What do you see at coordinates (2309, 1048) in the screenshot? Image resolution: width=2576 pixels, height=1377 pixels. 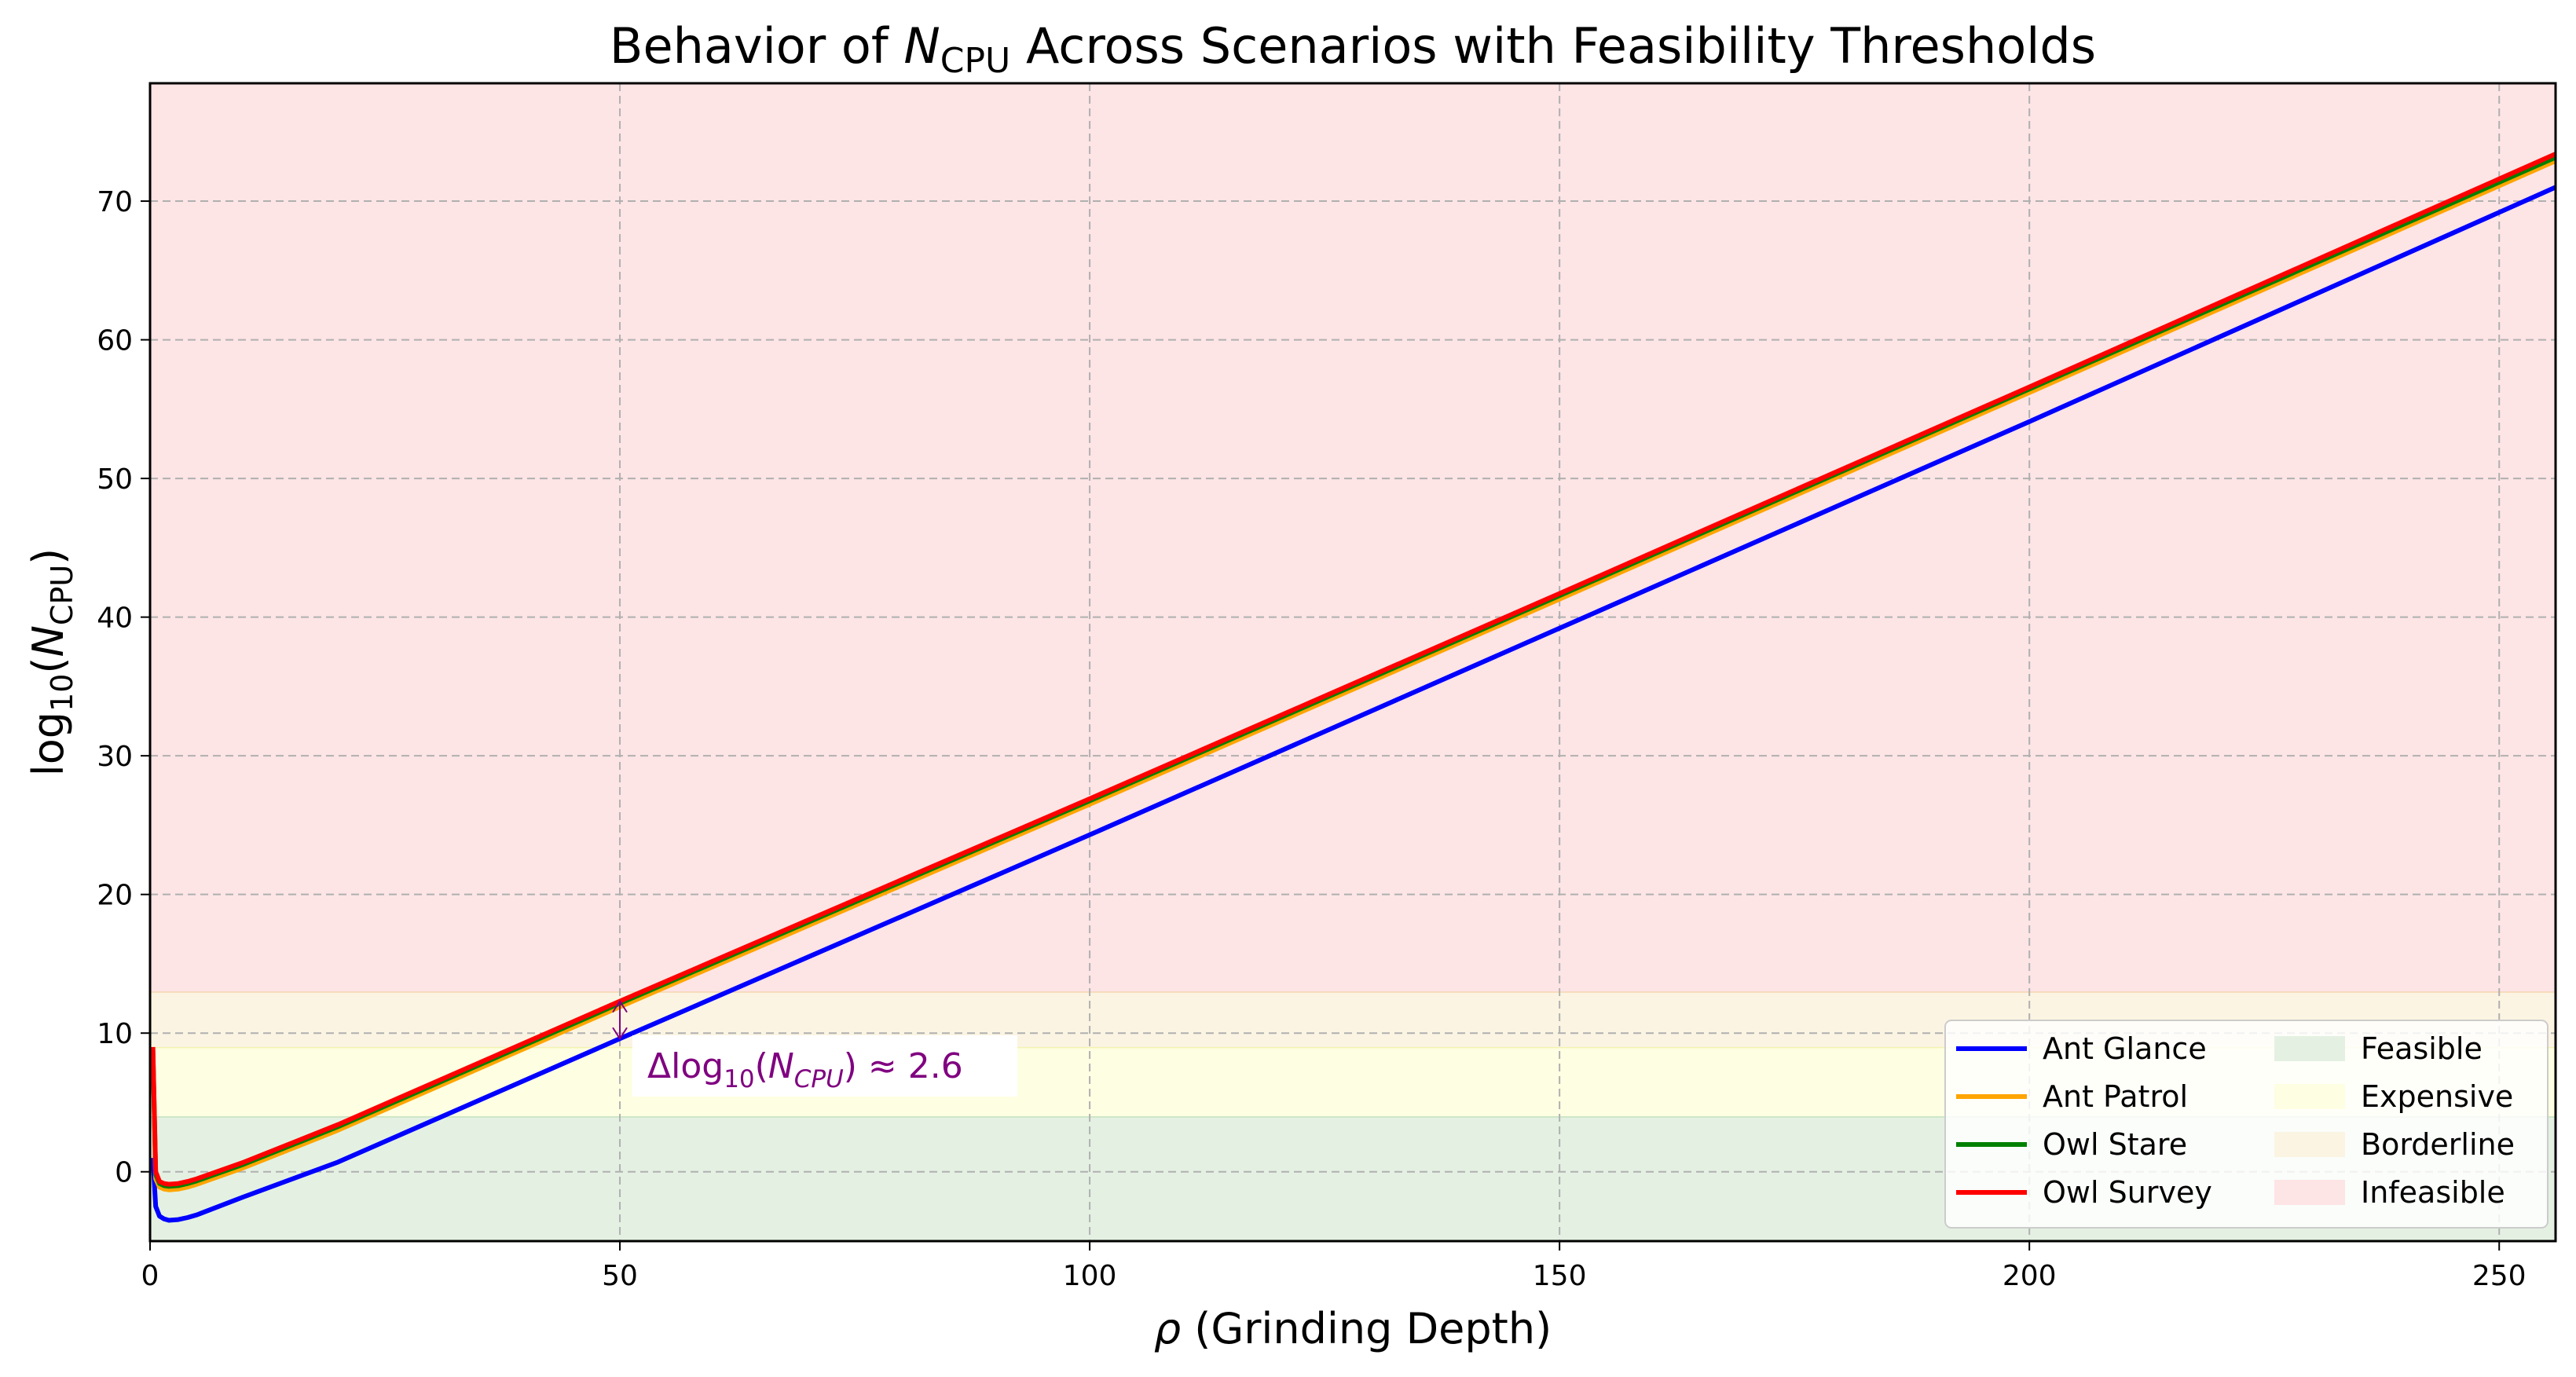 I see `legend-swatch-feasible` at bounding box center [2309, 1048].